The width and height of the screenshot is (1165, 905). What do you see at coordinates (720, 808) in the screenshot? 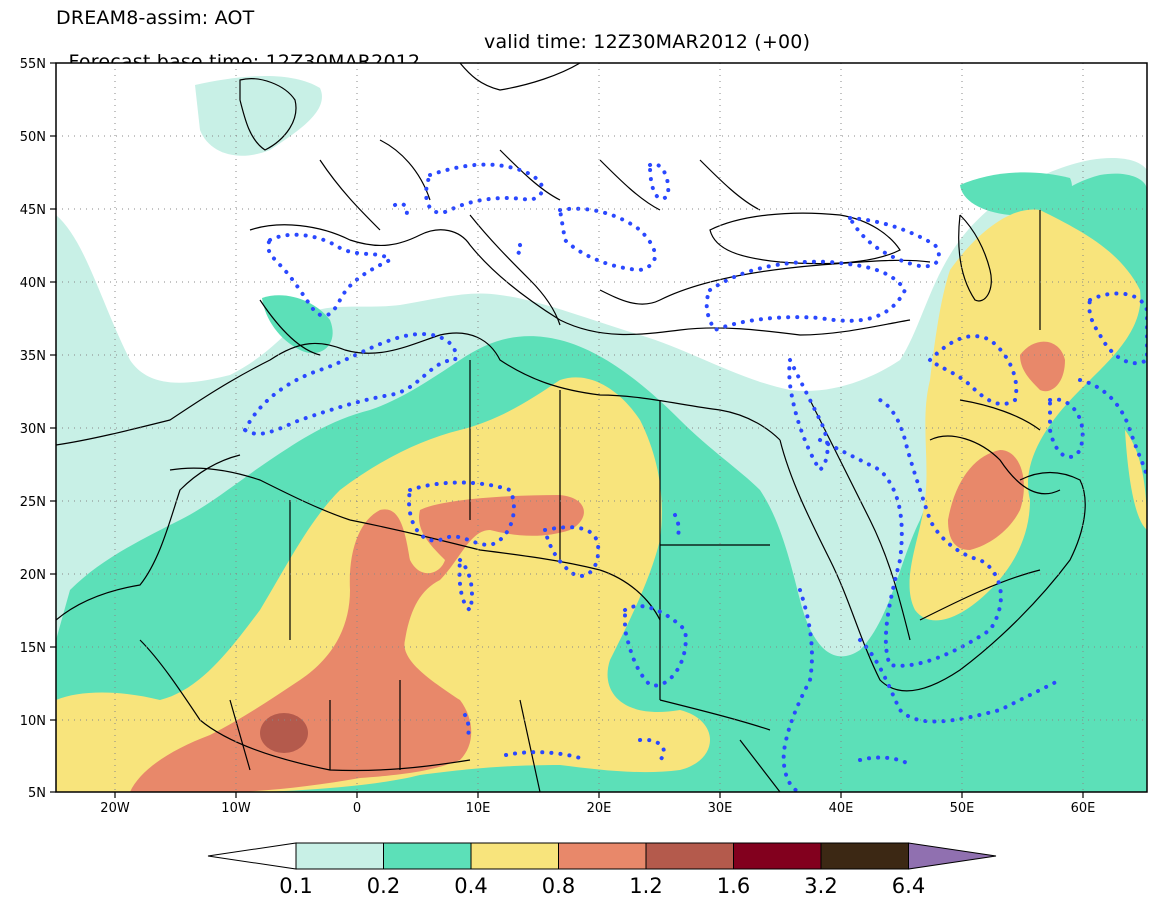
I see `lon-label: 30E` at bounding box center [720, 808].